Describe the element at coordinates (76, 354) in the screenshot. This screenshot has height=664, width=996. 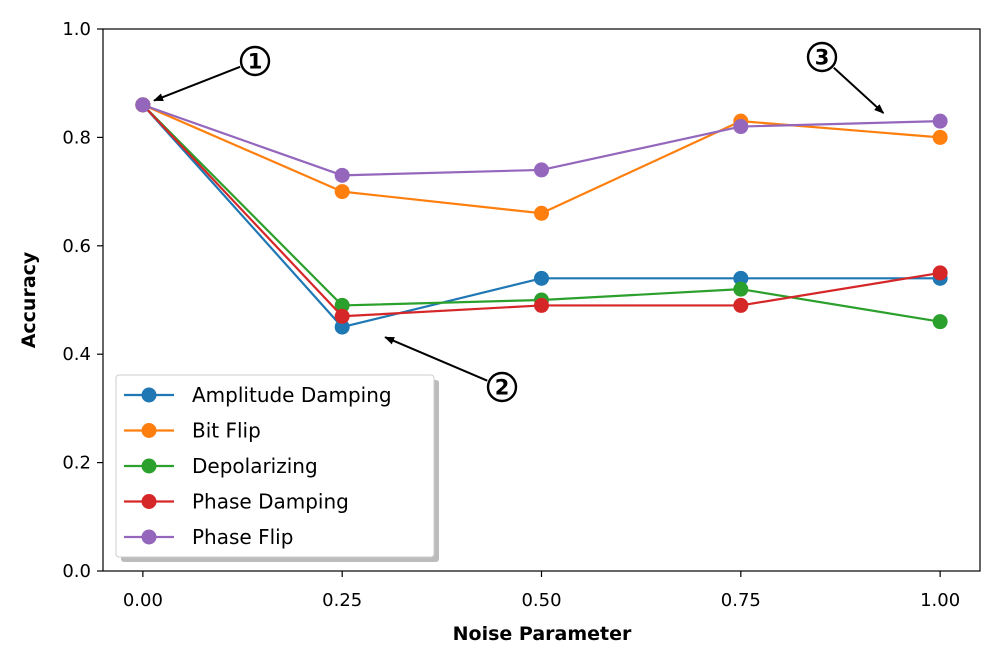
I see `y-tick-label: 0.4` at that location.